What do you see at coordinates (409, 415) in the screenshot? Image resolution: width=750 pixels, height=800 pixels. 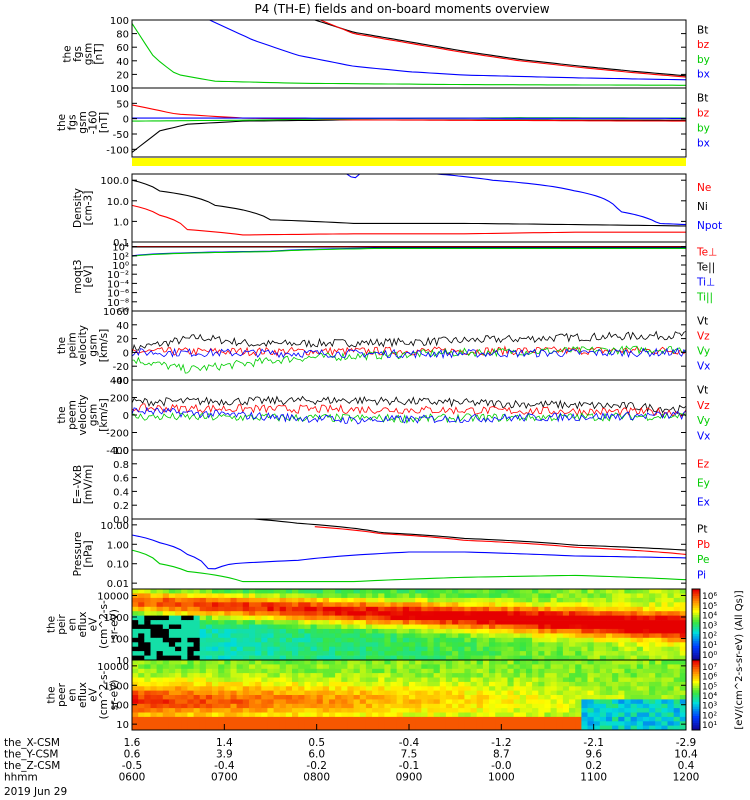 I see `panel-frame` at bounding box center [409, 415].